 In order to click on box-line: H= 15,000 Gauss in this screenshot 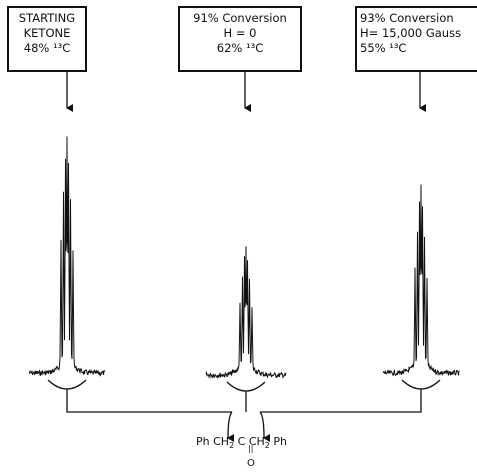, I will do `click(411, 33)`.